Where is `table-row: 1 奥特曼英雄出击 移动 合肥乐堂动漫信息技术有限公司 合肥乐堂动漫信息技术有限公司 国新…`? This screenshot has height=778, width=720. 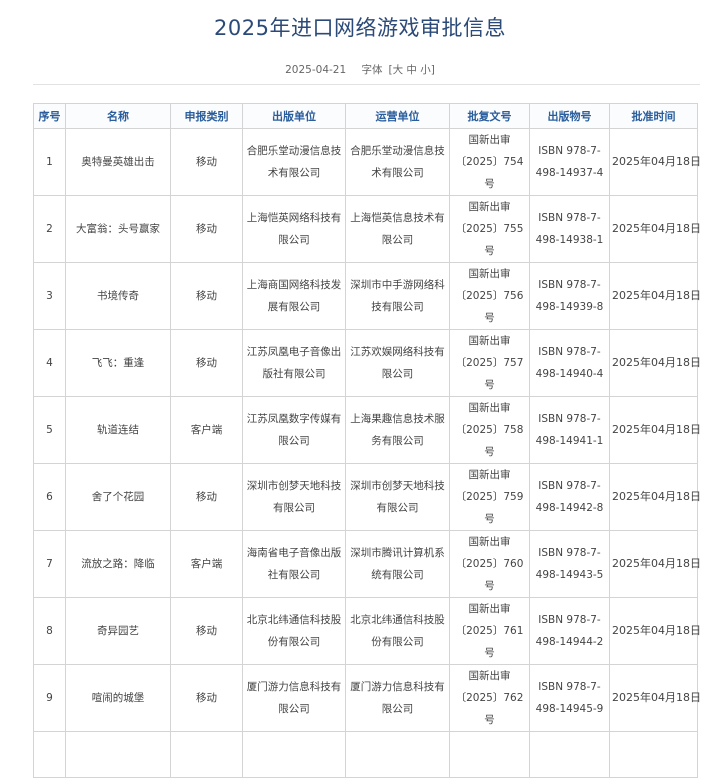
table-row: 1 奥特曼英雄出击 移动 合肥乐堂动漫信息技术有限公司 合肥乐堂动漫信息技术有限公司 国新… is located at coordinates (367, 162).